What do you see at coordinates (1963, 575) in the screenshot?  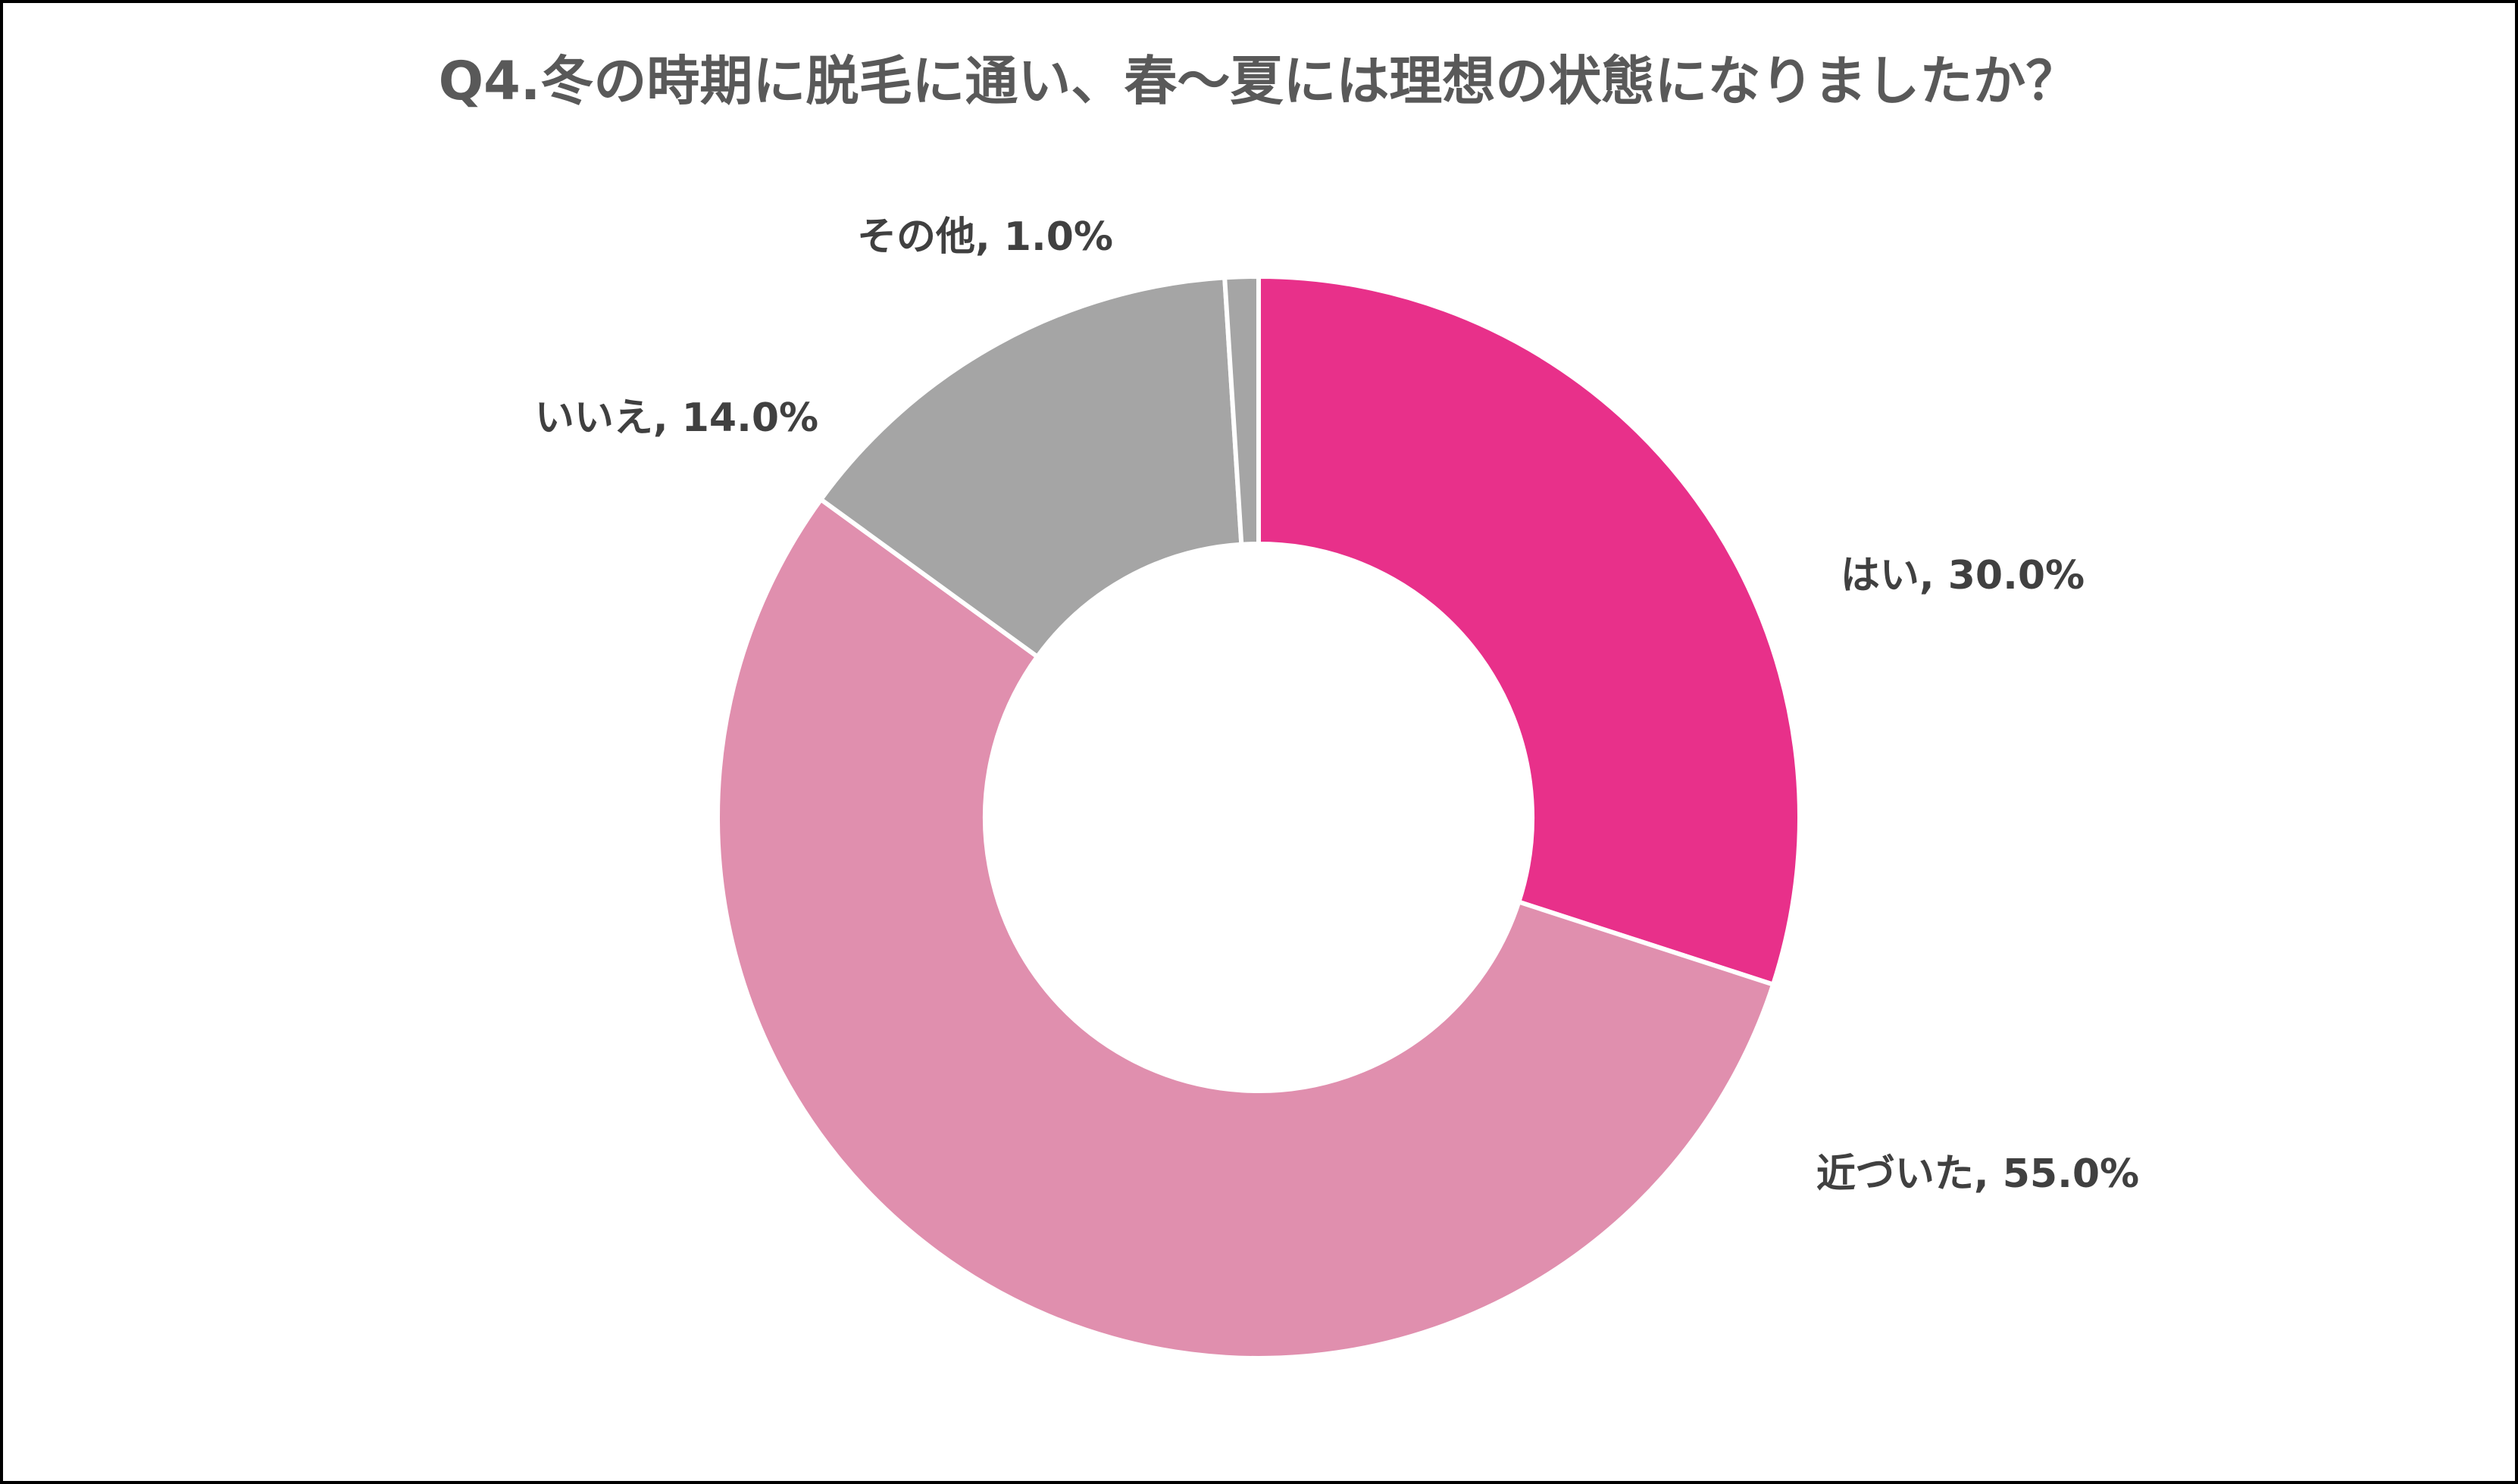 I see `data-label: はい, 30.0%` at bounding box center [1963, 575].